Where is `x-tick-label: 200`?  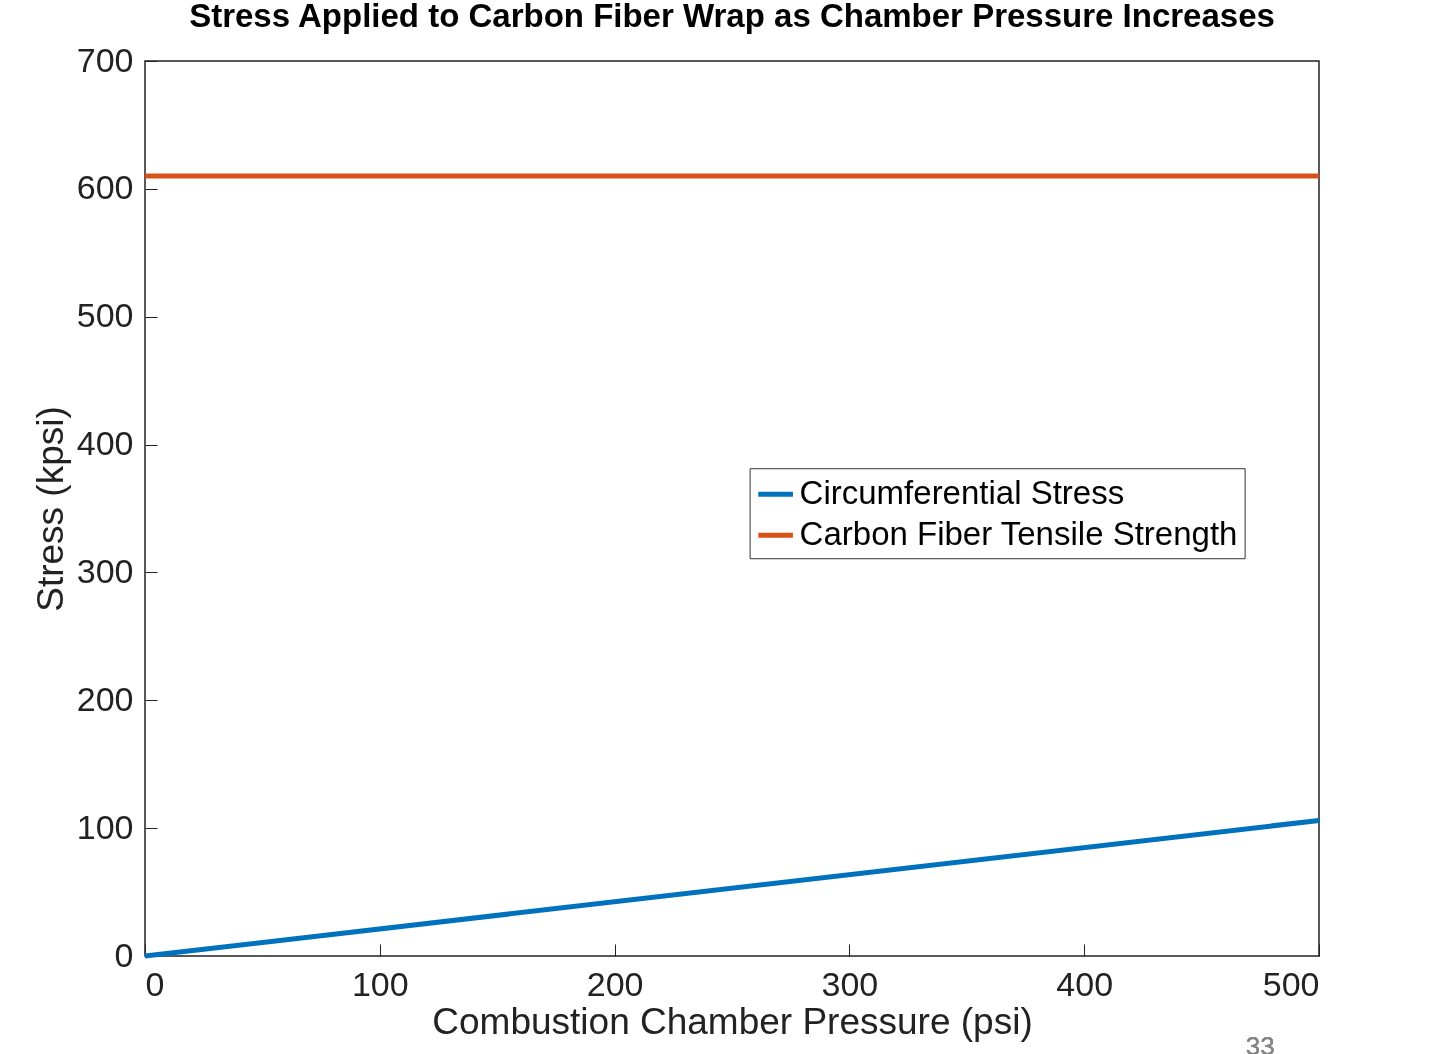 x-tick-label: 200 is located at coordinates (615, 983).